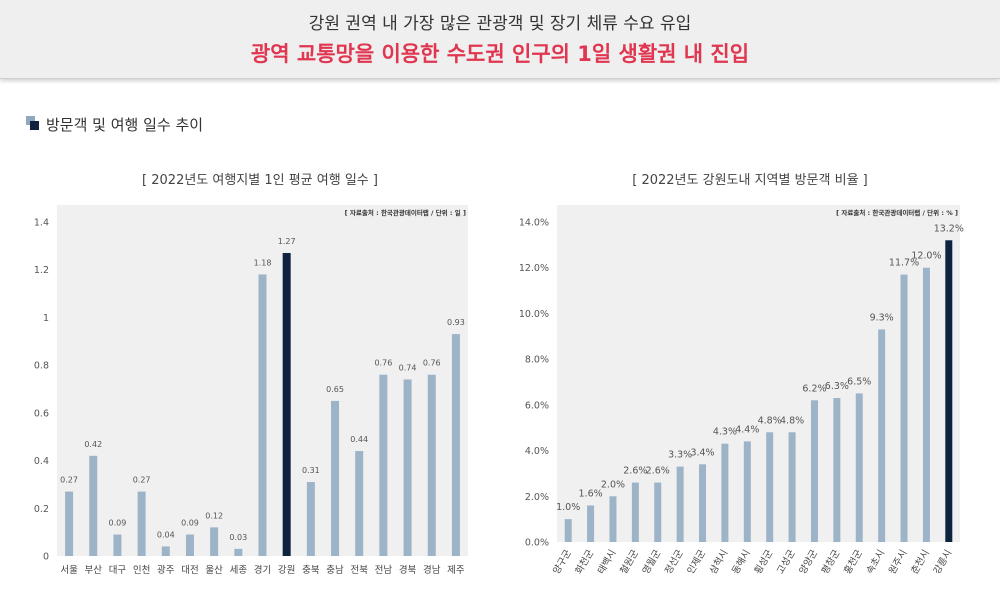  Describe the element at coordinates (674, 562) in the screenshot. I see `x-tick-label: 정선군` at that location.